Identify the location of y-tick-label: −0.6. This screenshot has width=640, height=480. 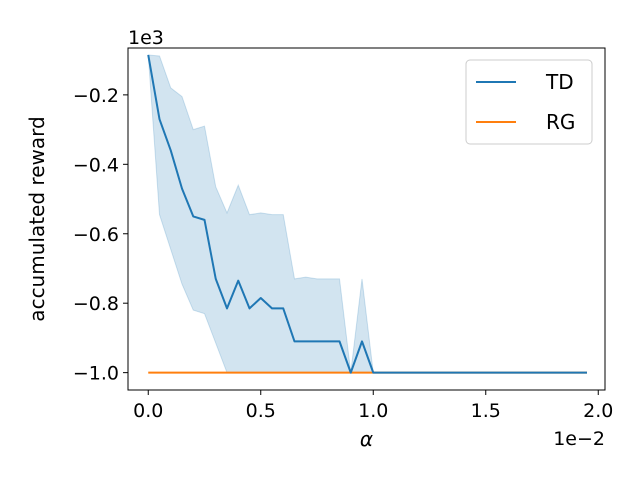
(96, 235).